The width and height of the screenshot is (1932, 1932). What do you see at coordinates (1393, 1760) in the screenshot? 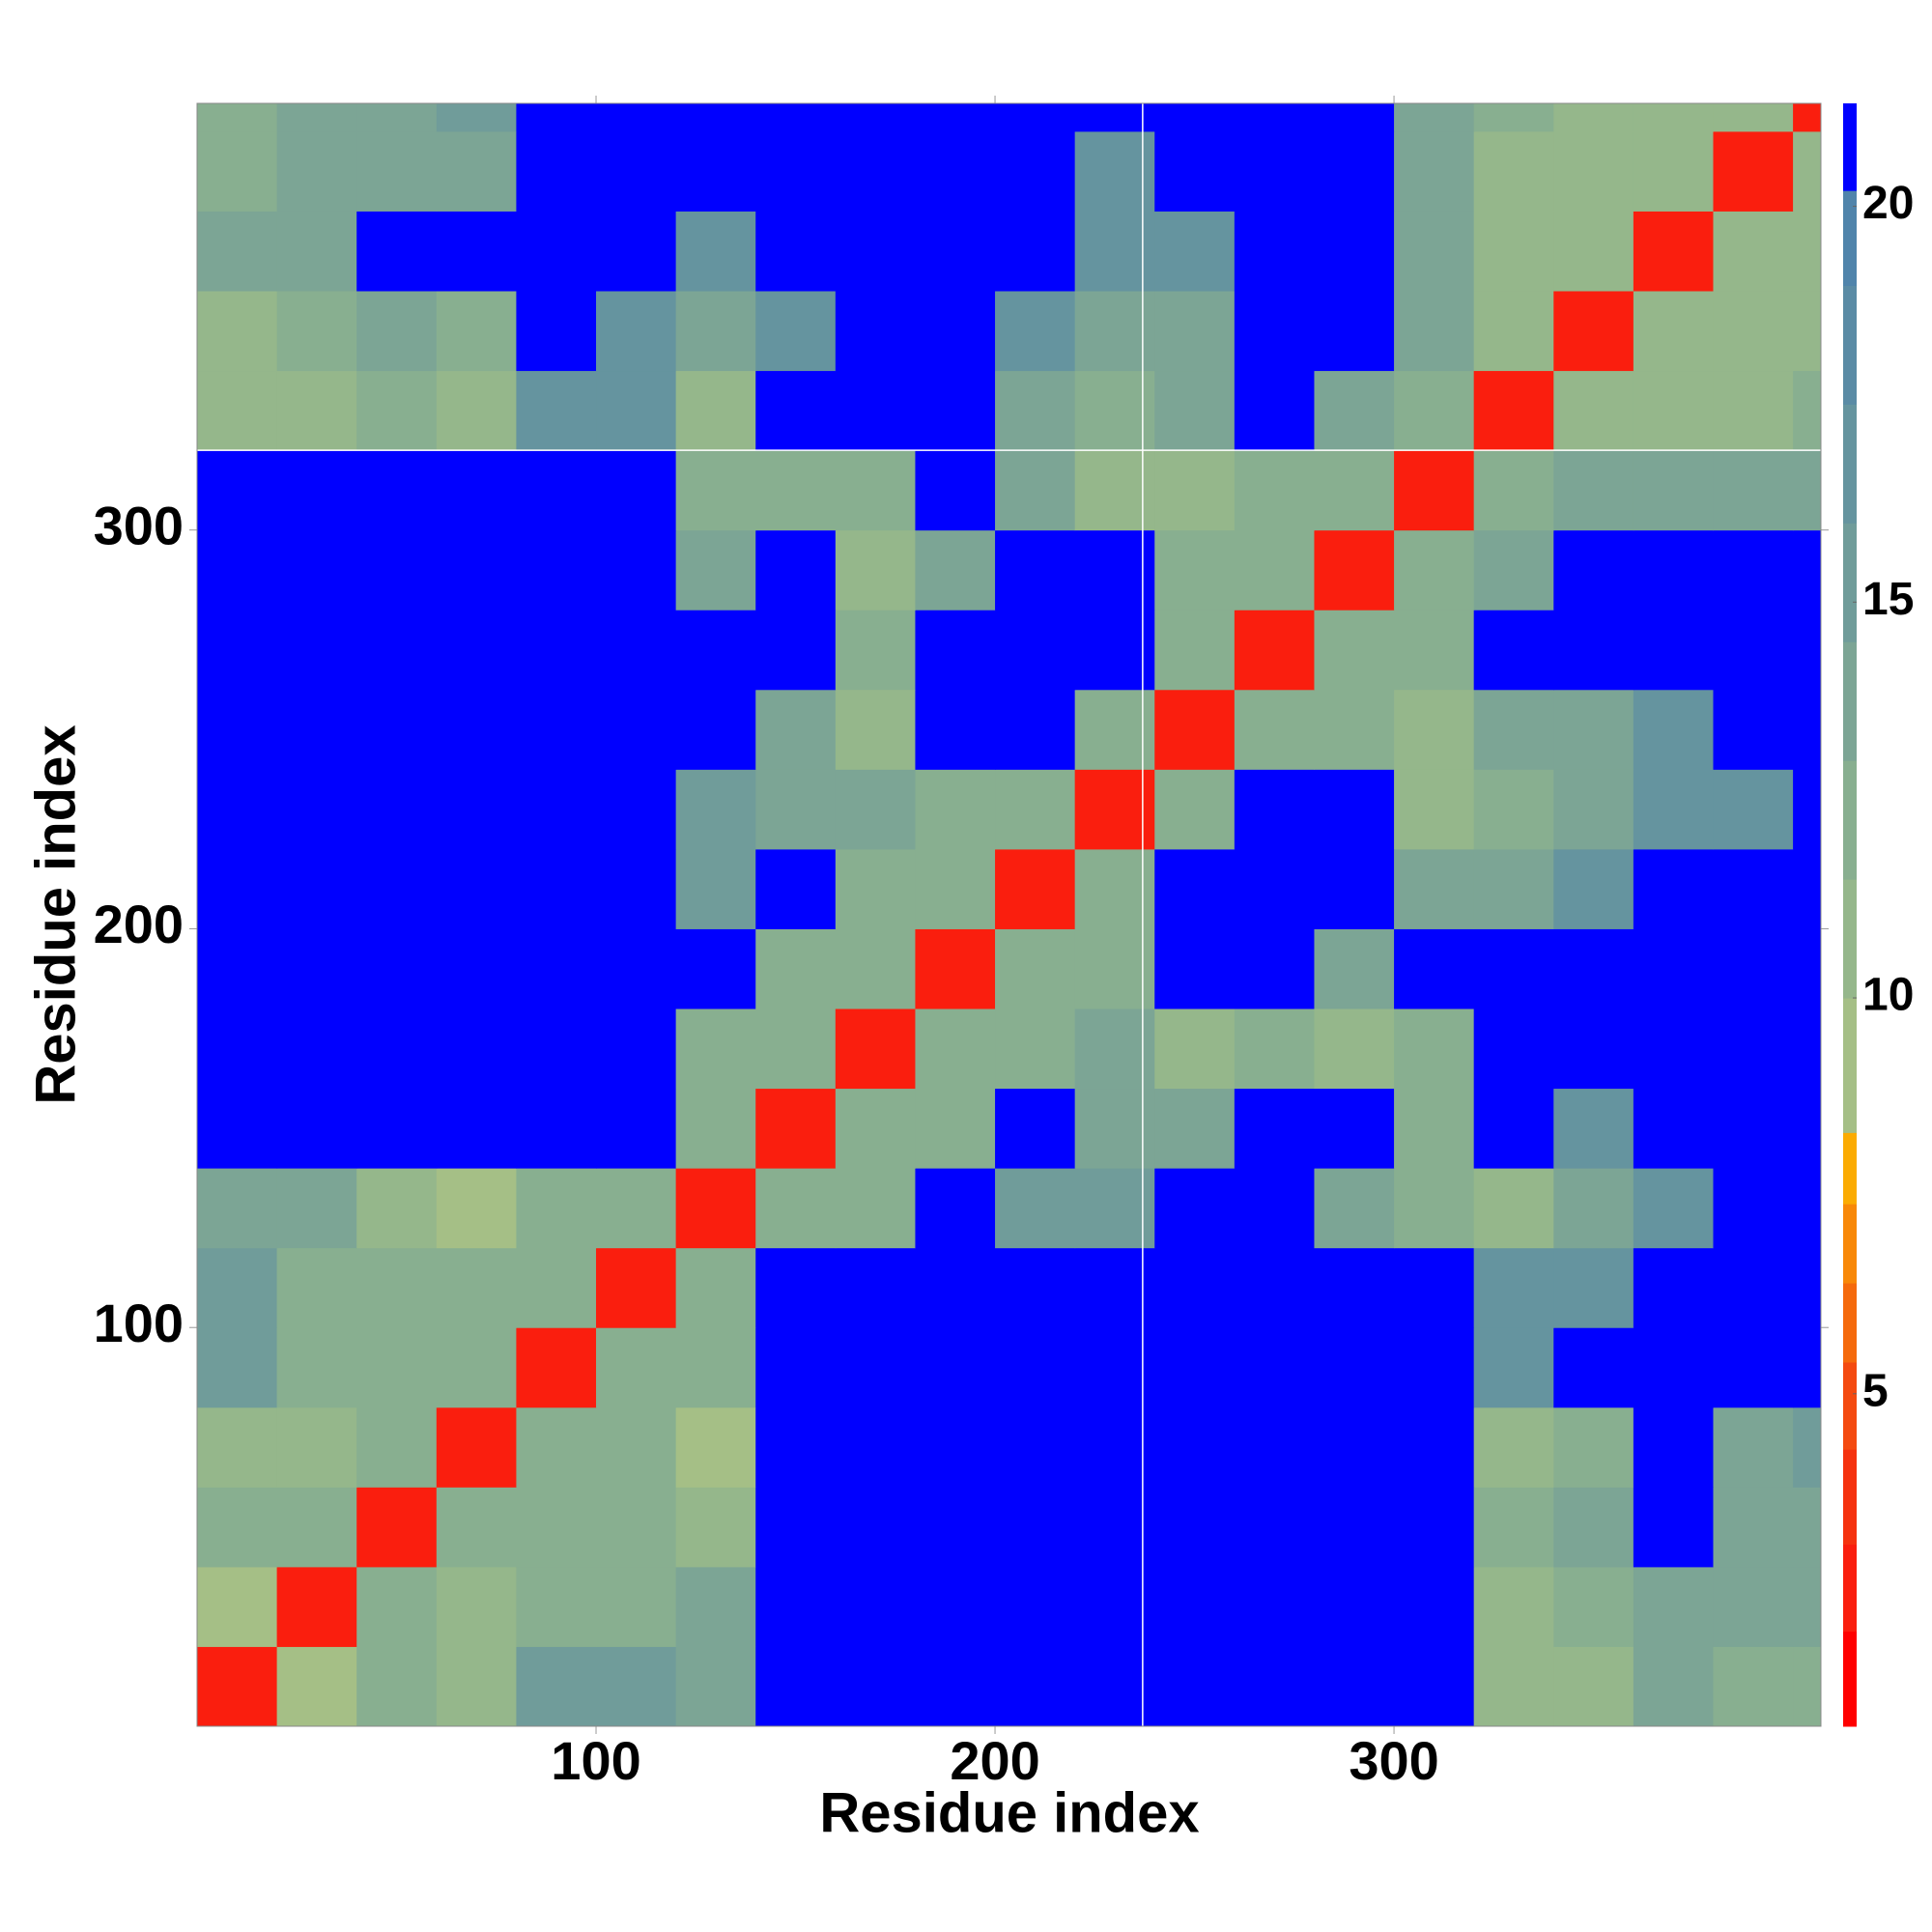
I see `x-tick-label: 300` at bounding box center [1393, 1760].